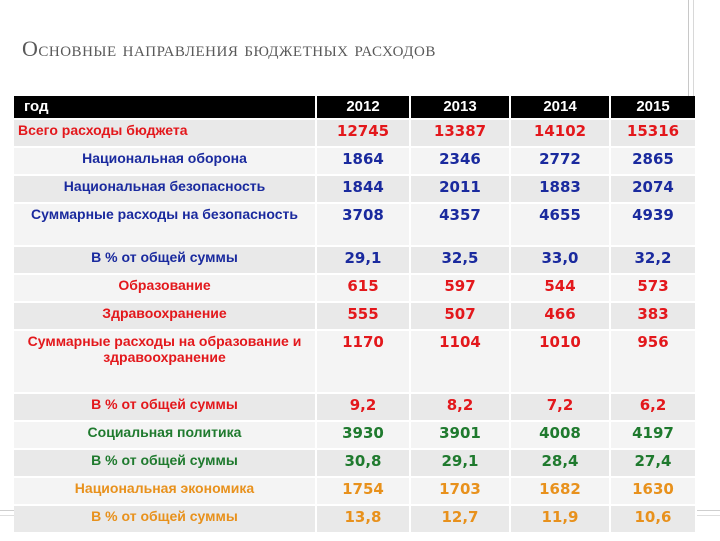  Describe the element at coordinates (653, 108) in the screenshot. I see `header-cell-2015: 2015` at that location.